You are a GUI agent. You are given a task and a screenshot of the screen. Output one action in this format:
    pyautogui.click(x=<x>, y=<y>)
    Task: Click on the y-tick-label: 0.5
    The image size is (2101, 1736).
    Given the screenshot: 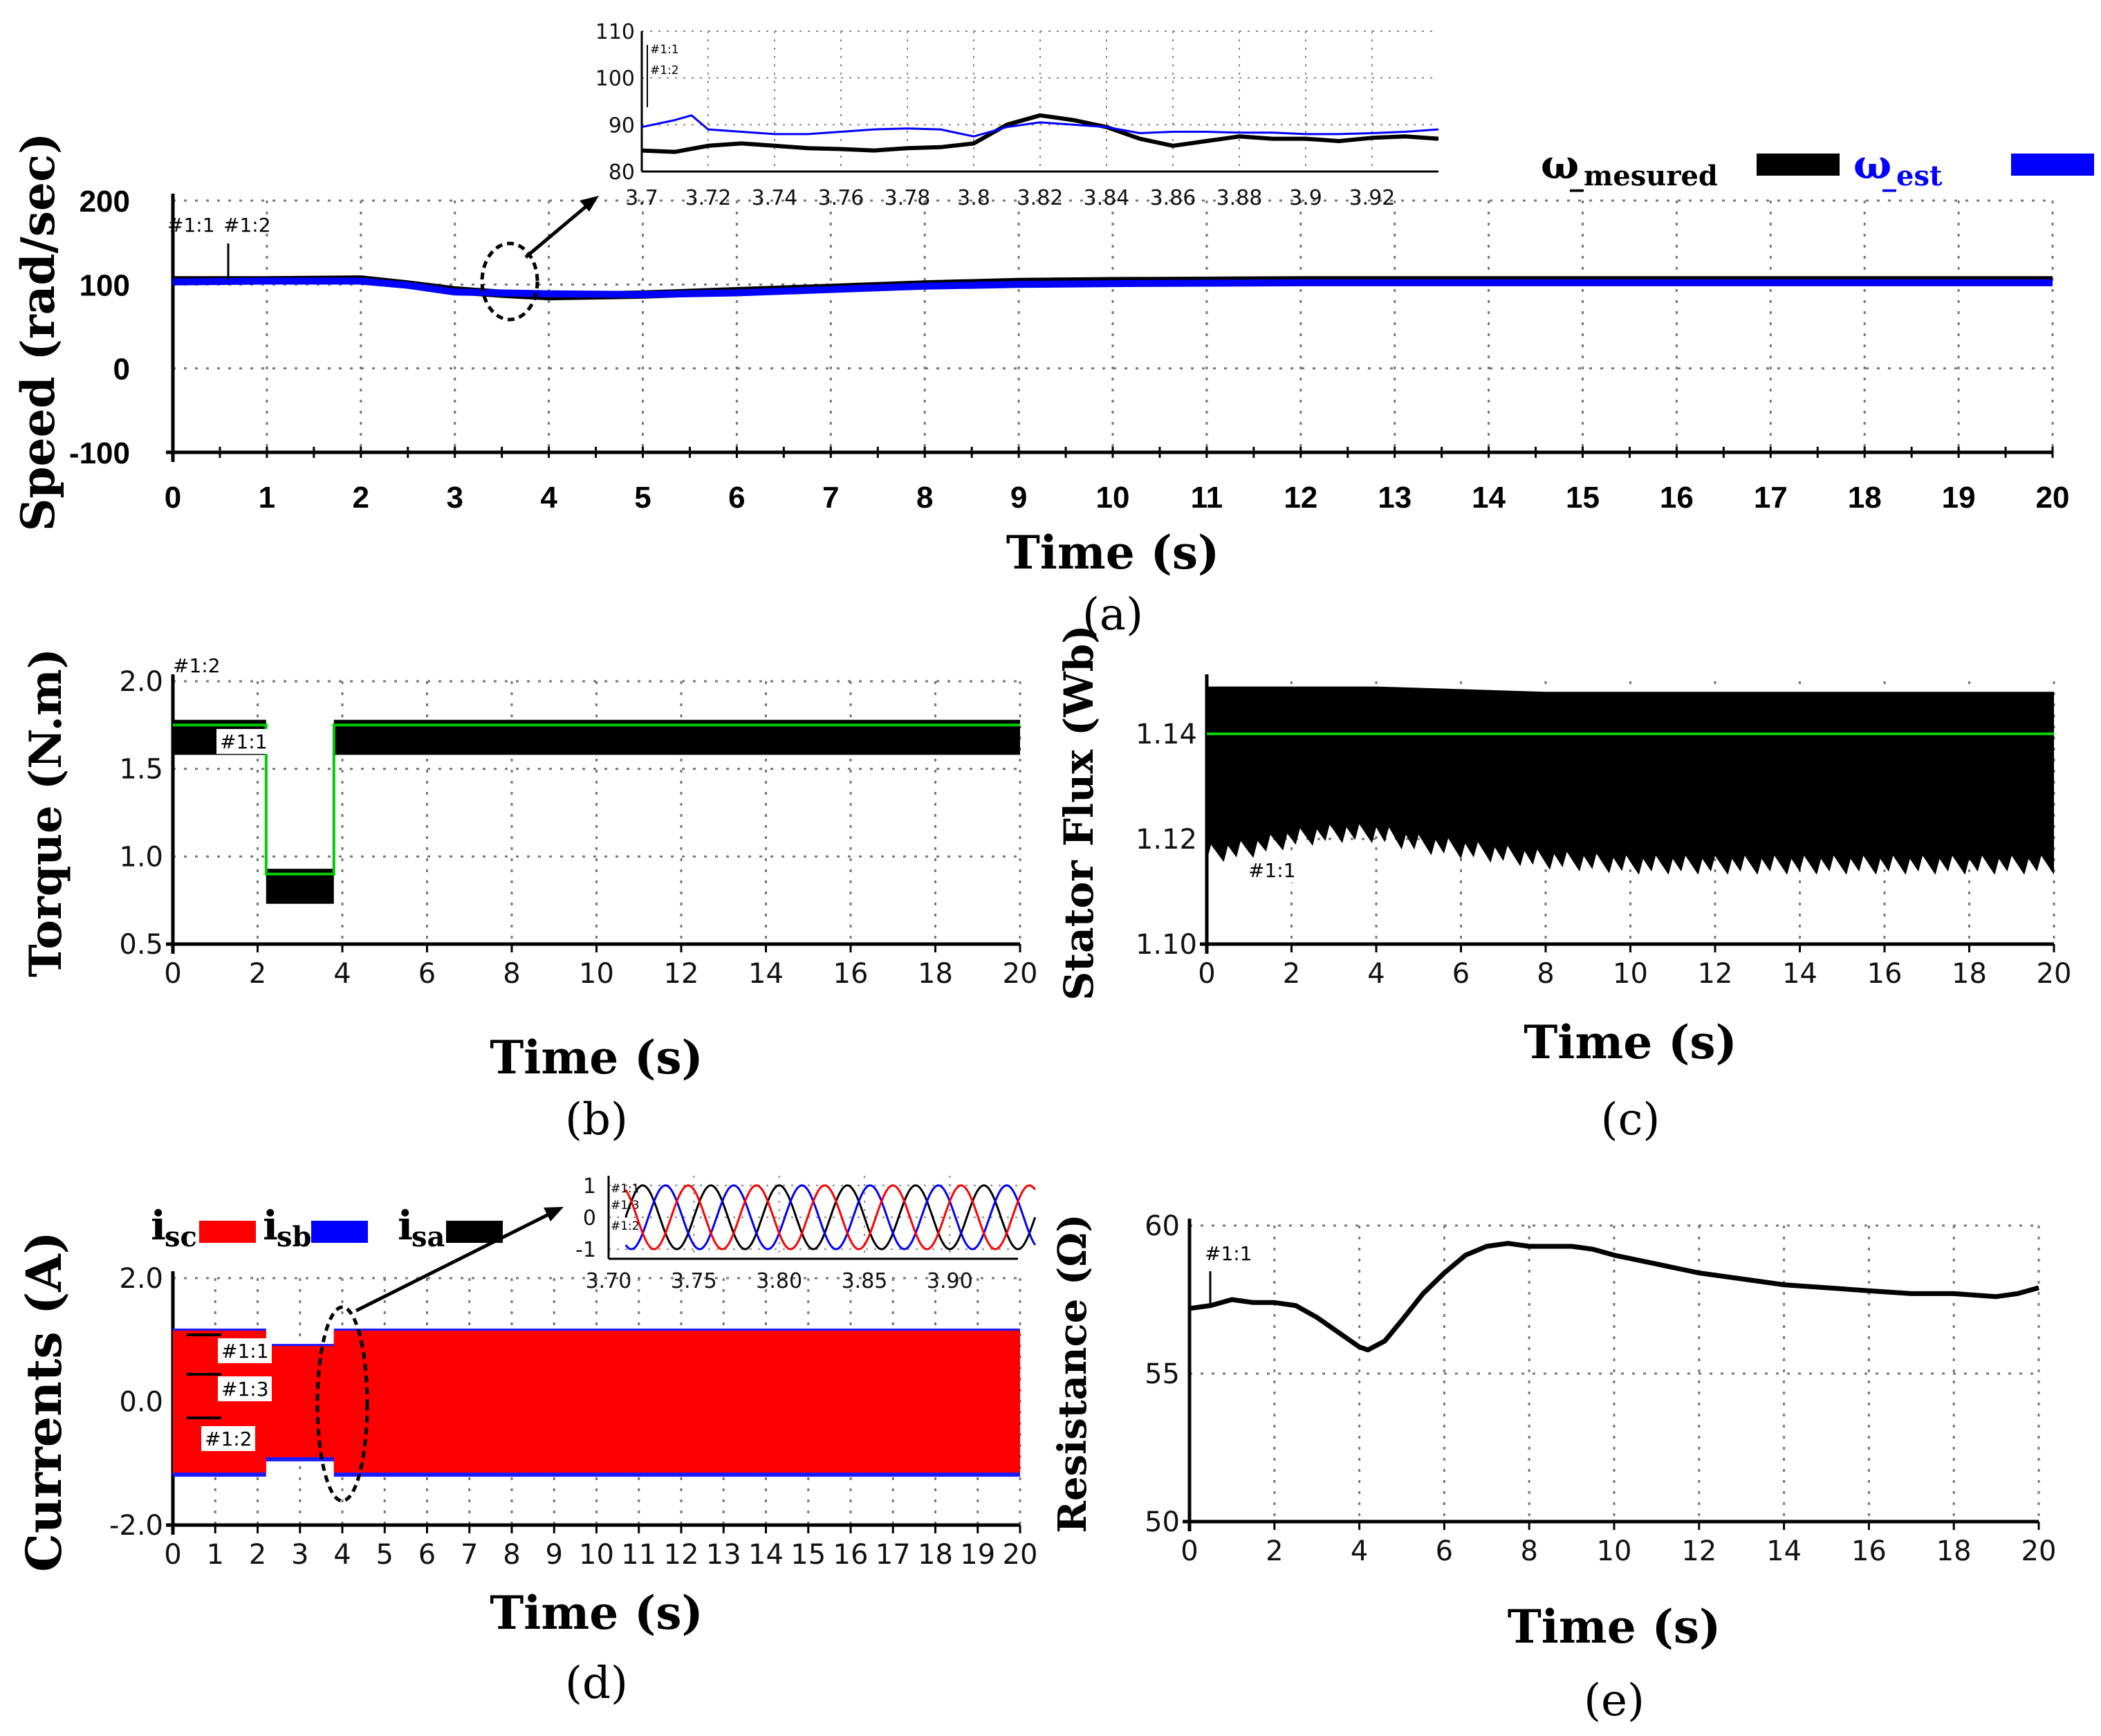 What is the action you would take?
    pyautogui.click(x=141, y=945)
    